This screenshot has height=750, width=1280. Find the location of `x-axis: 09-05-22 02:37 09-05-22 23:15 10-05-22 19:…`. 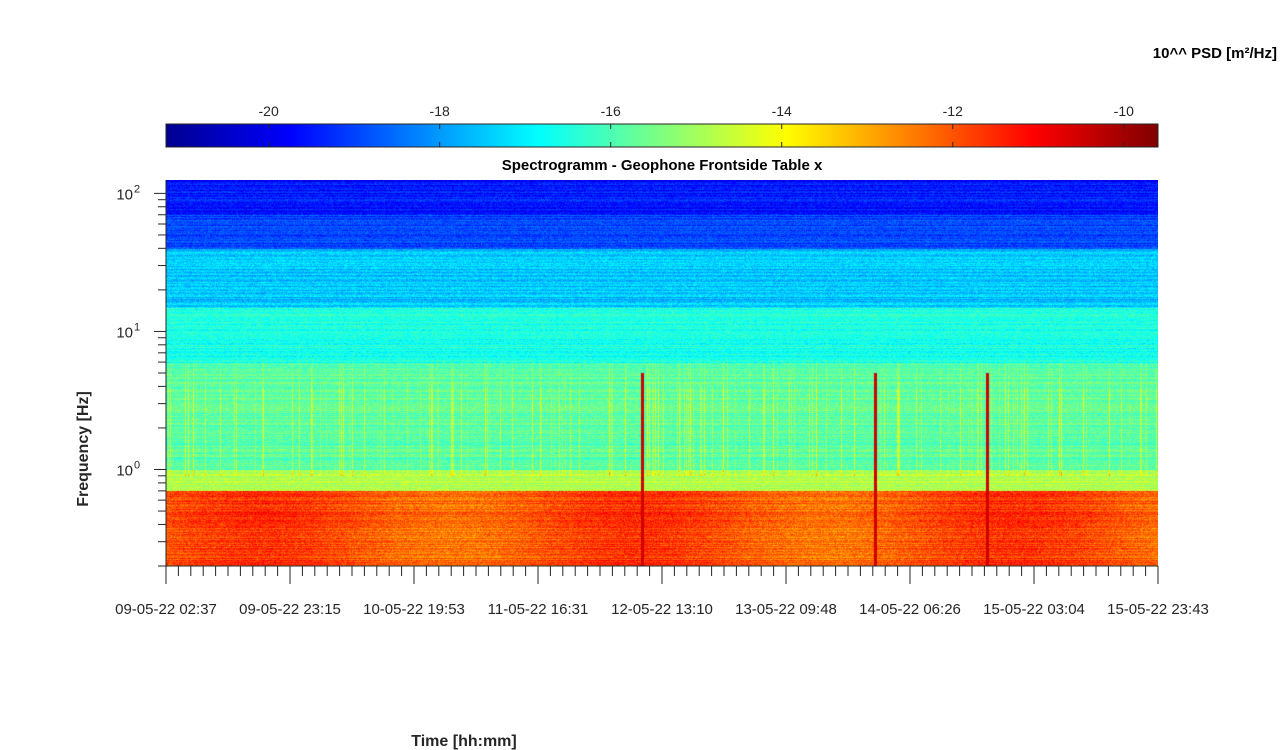

x-axis: 09-05-22 02:37 09-05-22 23:15 10-05-22 19:… is located at coordinates (662, 591).